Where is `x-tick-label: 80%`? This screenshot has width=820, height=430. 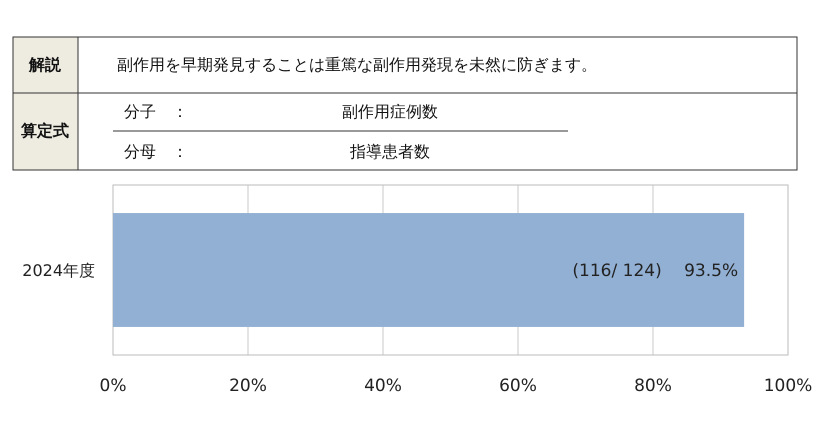 x-tick-label: 80% is located at coordinates (653, 386).